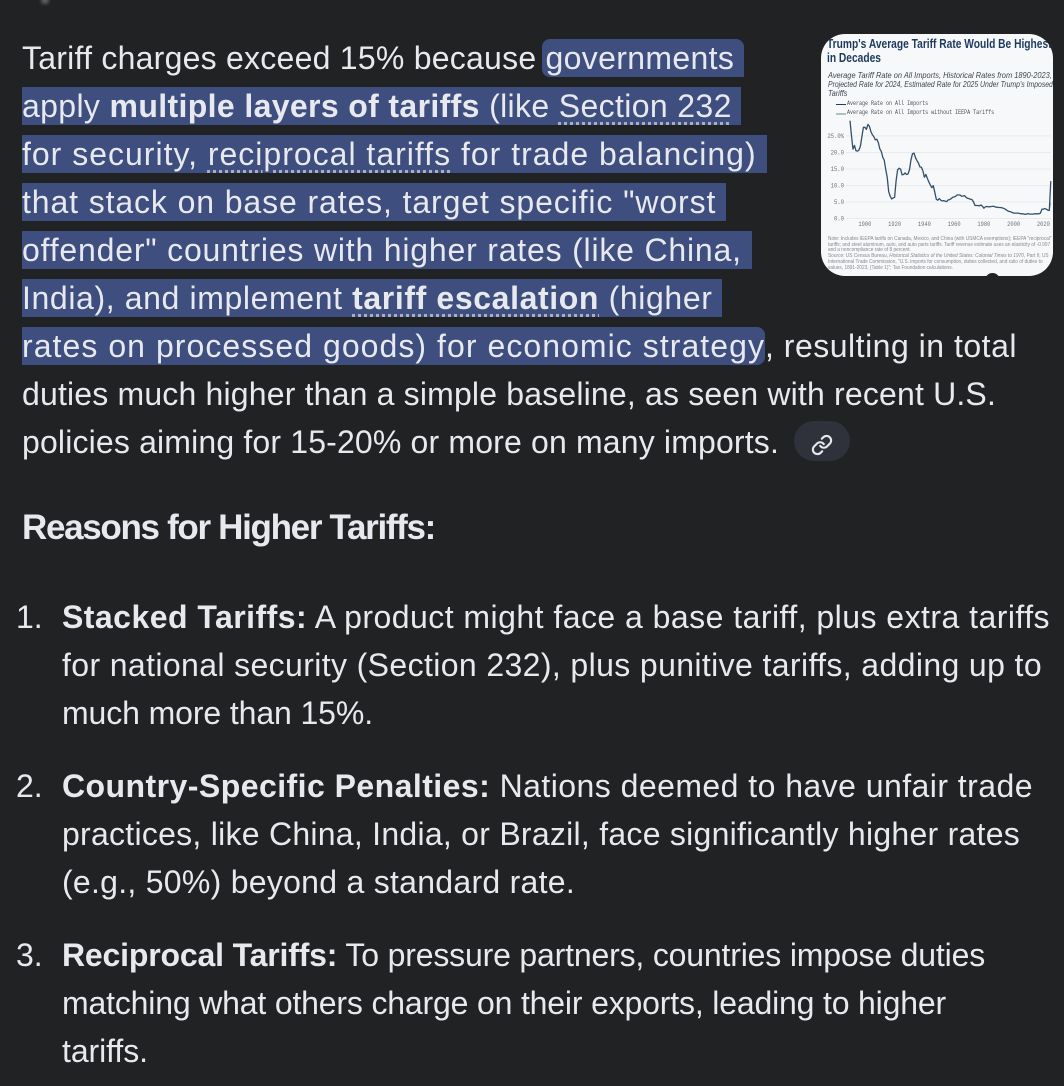 The image size is (1064, 1086). Describe the element at coordinates (837, 186) in the screenshot. I see `svg-text: 10.0` at that location.